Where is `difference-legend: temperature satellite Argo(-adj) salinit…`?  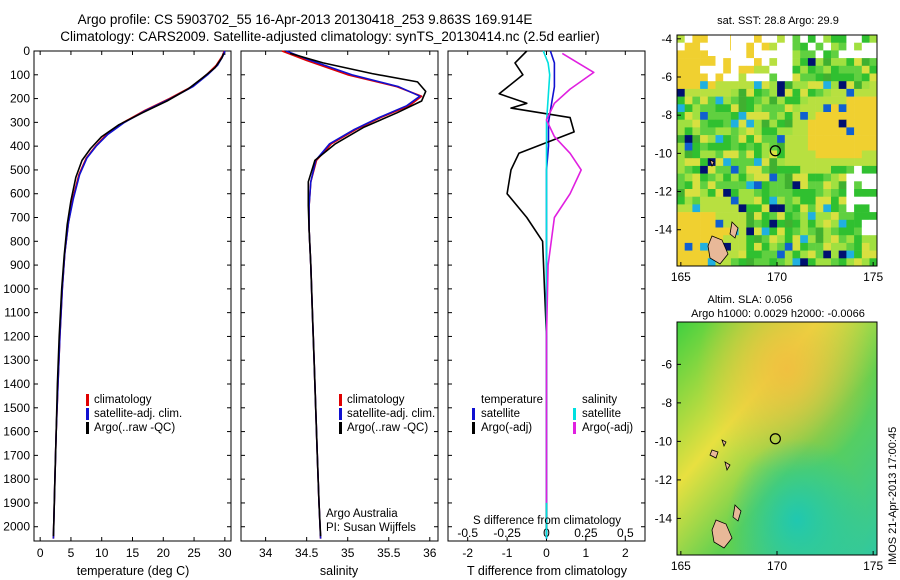 difference-legend: temperature satellite Argo(-adj) salinit… is located at coordinates (552, 414).